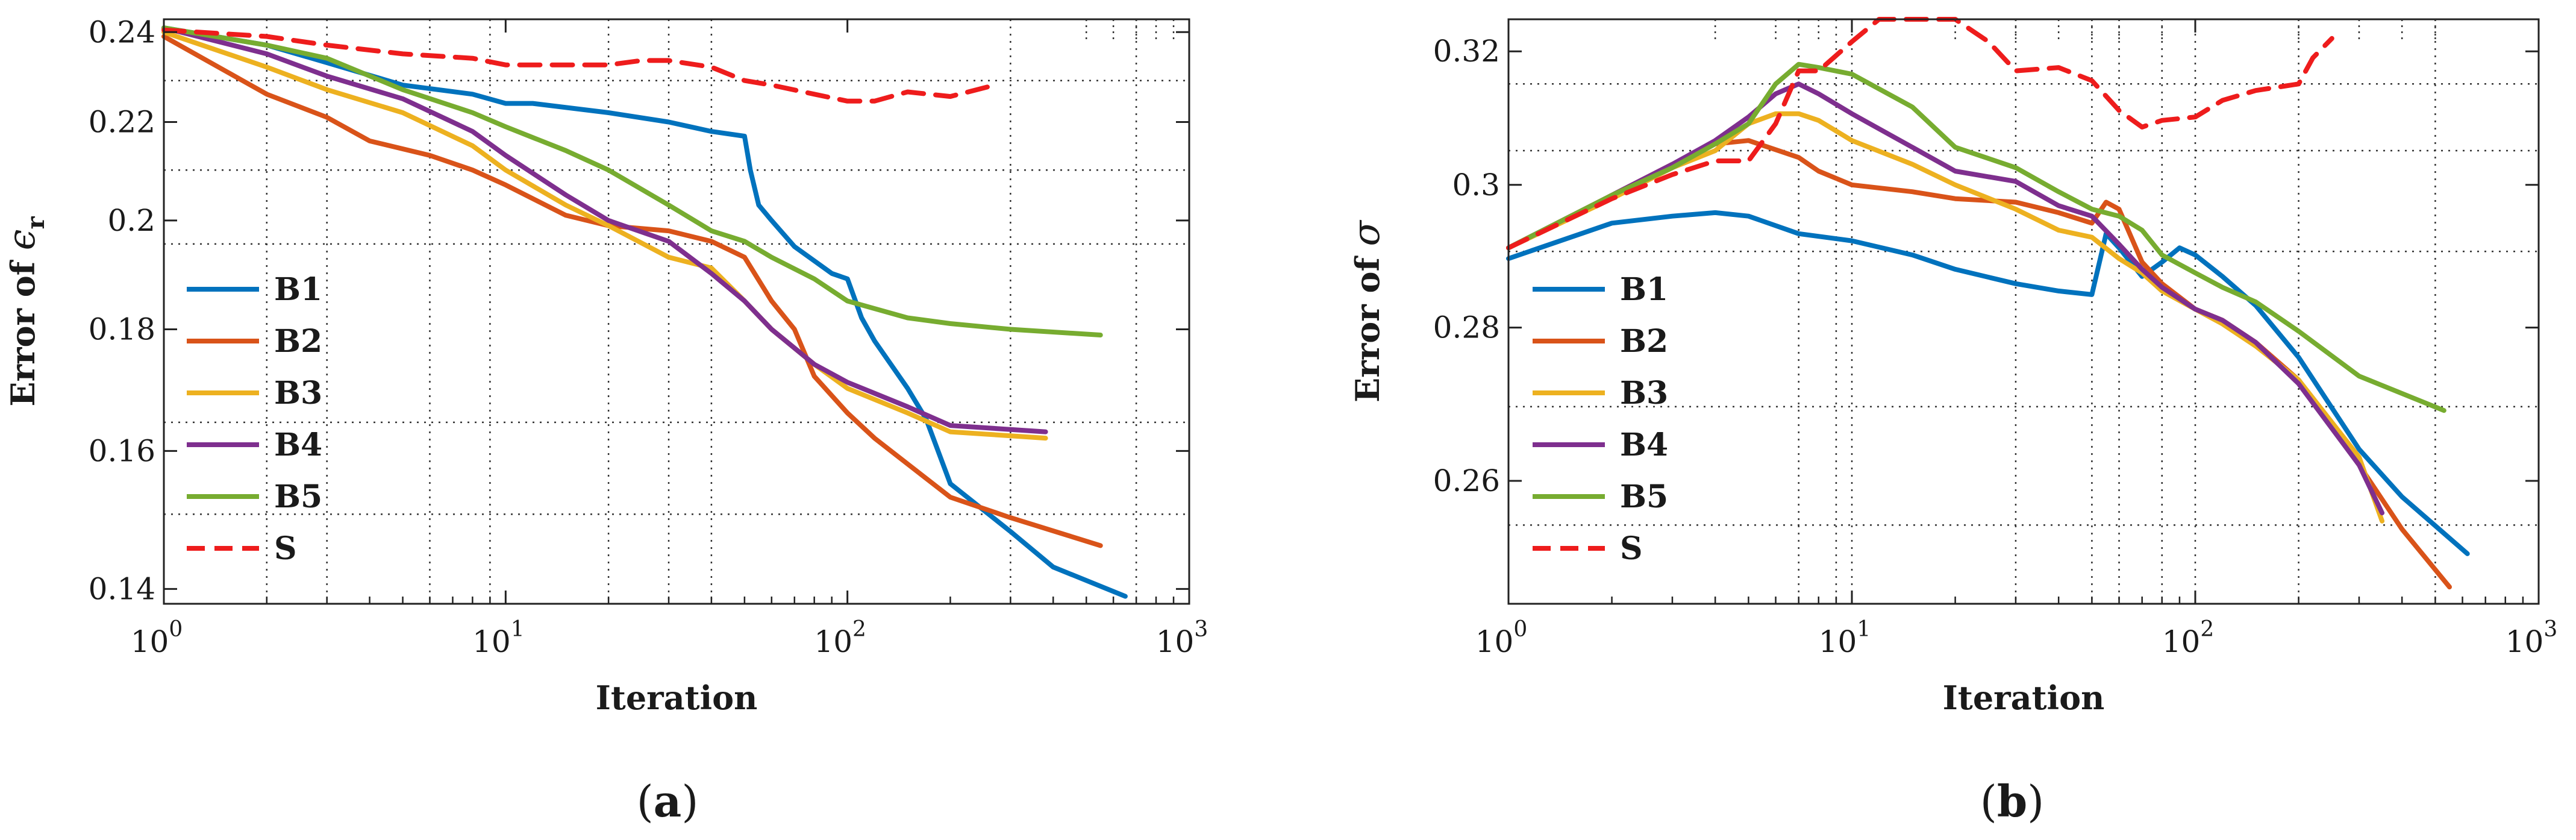 The image size is (2576, 840). I want to click on y-axis-label: Error of σ, so click(1366, 310).